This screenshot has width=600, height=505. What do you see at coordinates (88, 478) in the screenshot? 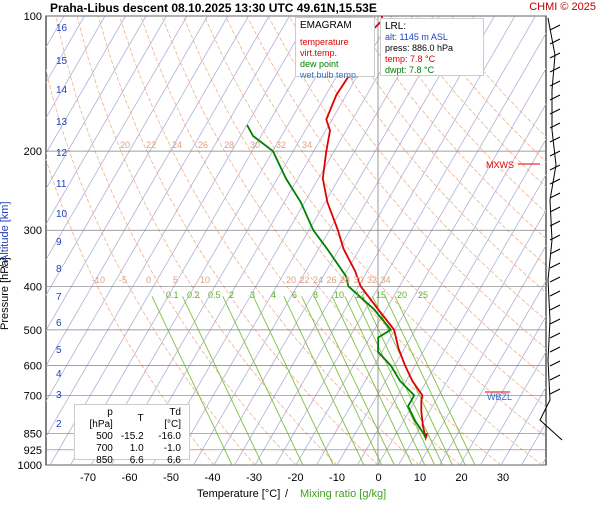
I see `temperature-tick-label: -70` at bounding box center [88, 478].